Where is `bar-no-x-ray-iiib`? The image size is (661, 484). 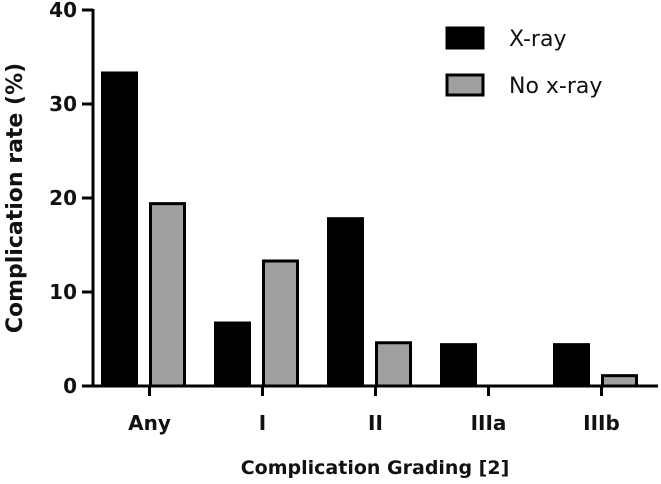 bar-no-x-ray-iiib is located at coordinates (619, 381).